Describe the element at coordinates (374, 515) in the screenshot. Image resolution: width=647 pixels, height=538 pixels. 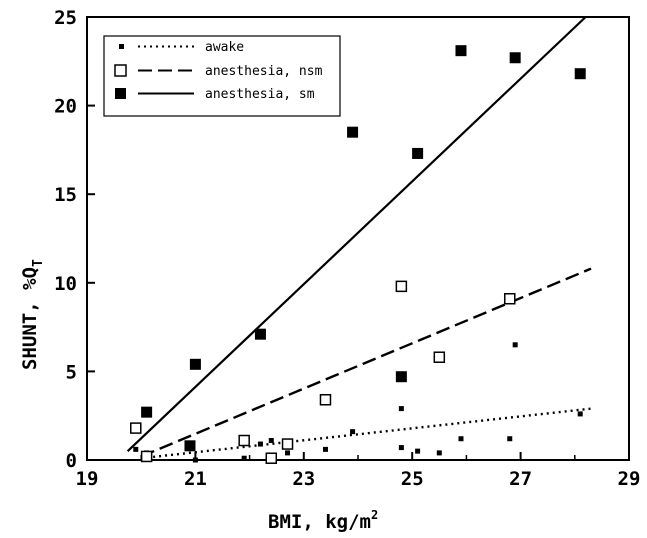
I see `x-axis-title-superscript: 2` at that location.